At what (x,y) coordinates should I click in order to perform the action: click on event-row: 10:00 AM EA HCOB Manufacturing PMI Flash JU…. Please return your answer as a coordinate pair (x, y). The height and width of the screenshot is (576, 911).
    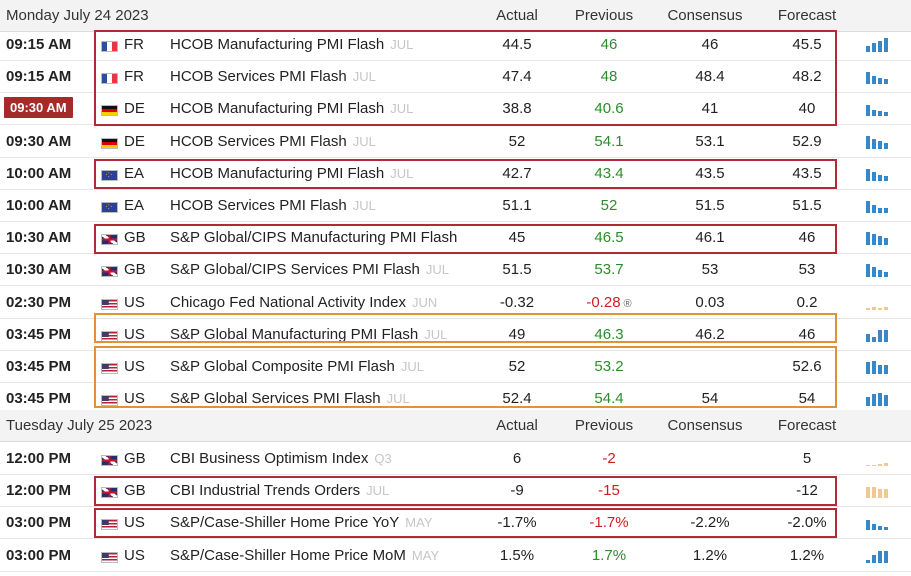
    Looking at the image, I should click on (455, 174).